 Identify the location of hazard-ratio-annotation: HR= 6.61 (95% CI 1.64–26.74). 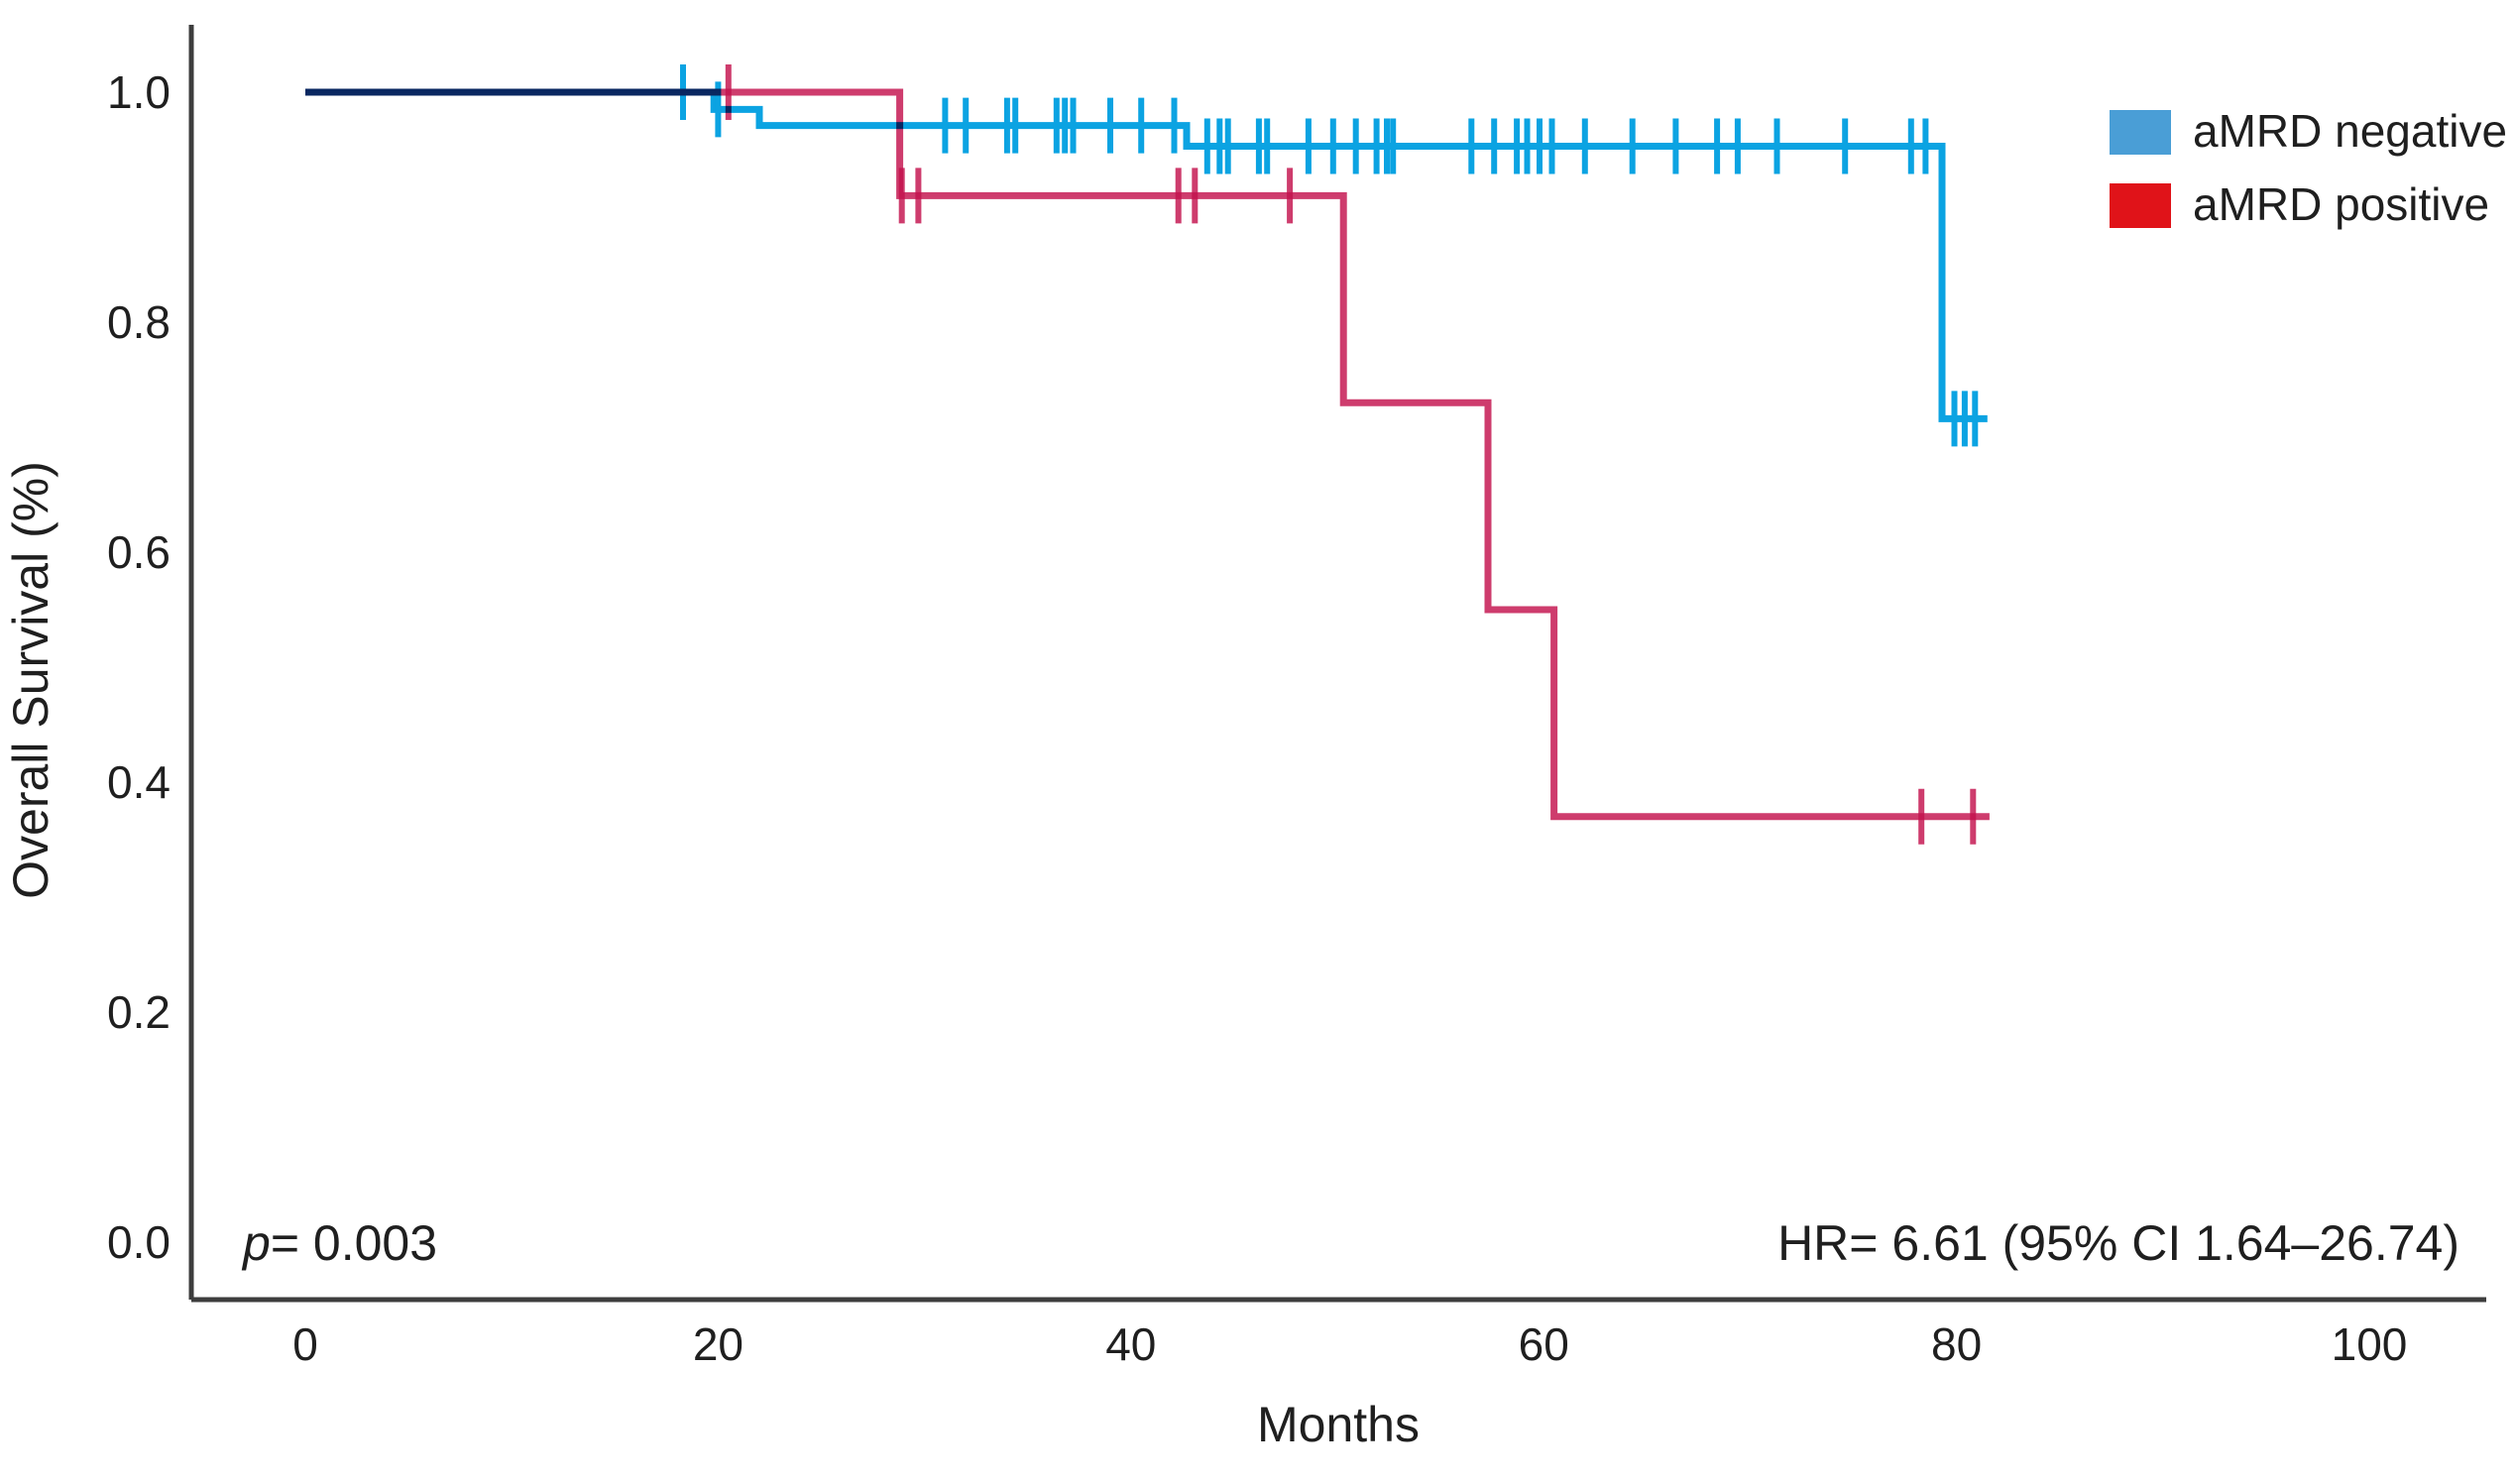
(2118, 1243).